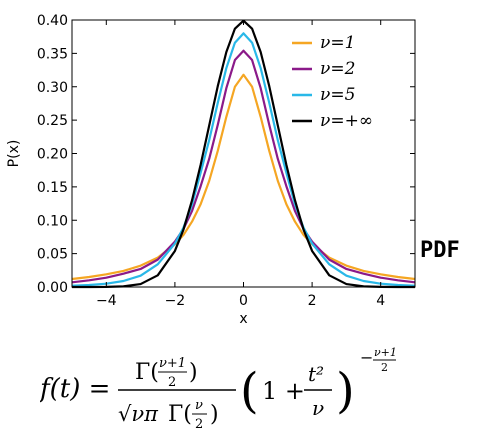 The width and height of the screenshot is (495, 445). I want to click on legend-label: ν=2, so click(337, 69).